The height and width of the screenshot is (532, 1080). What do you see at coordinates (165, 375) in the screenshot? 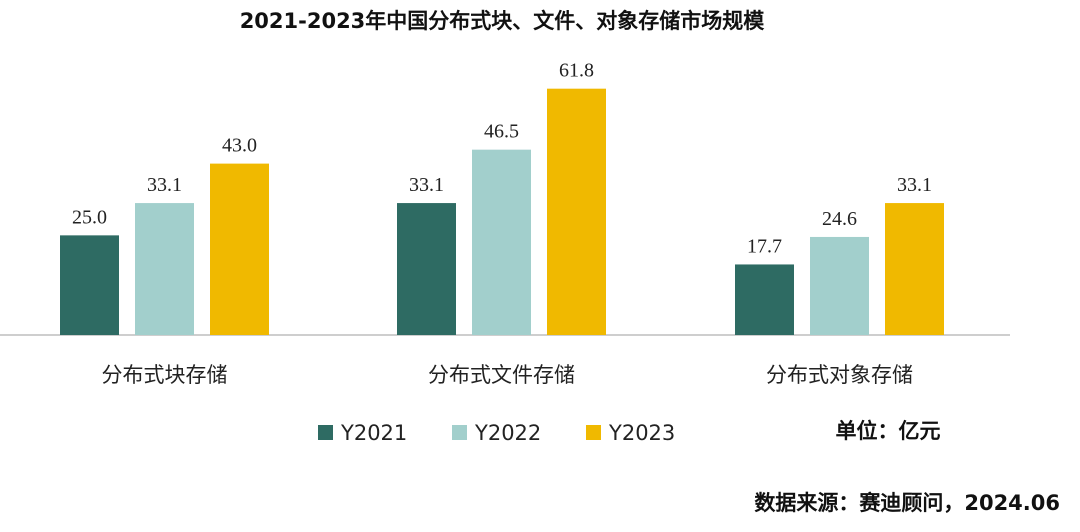
I see `category-label: 分布式块存储` at bounding box center [165, 375].